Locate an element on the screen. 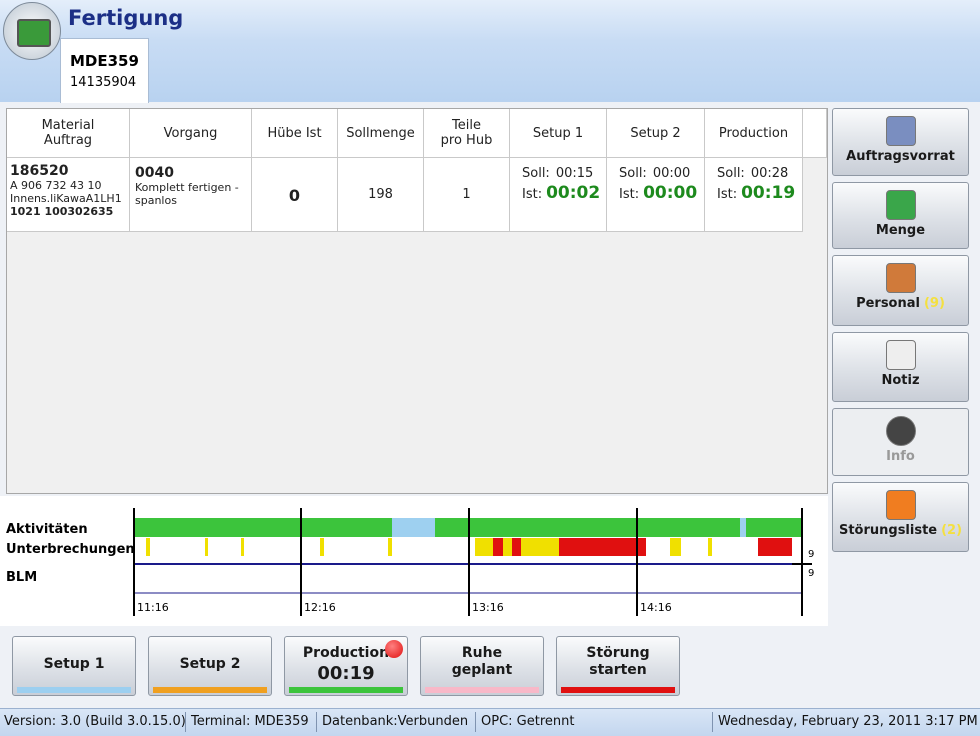 Image resolution: width=980 pixels, height=736 pixels. sollmenge-value: 198 is located at coordinates (380, 194).